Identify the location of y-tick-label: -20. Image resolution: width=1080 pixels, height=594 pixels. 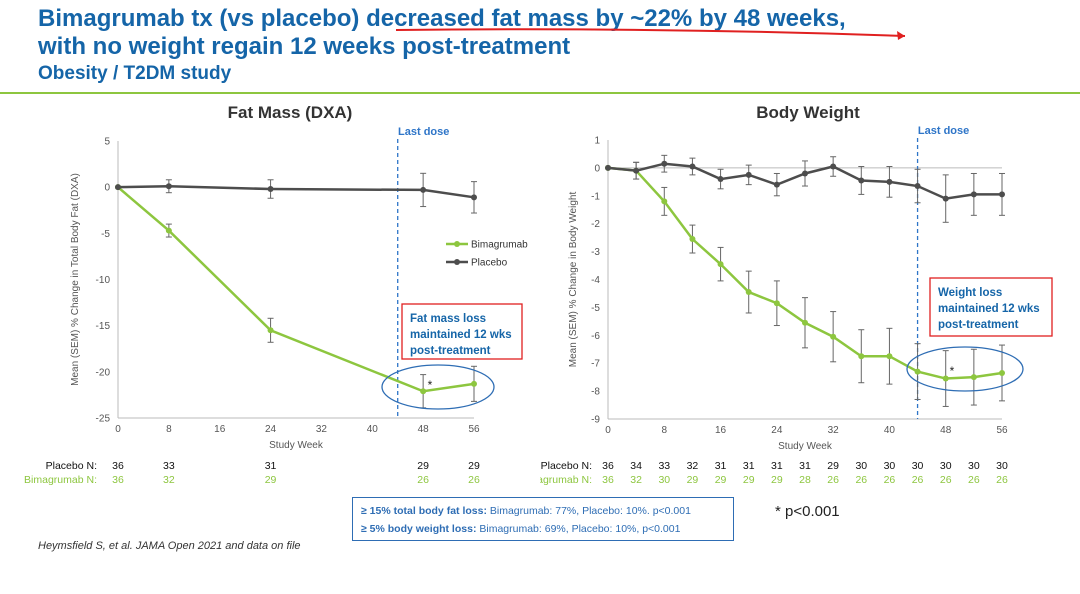
(103, 372).